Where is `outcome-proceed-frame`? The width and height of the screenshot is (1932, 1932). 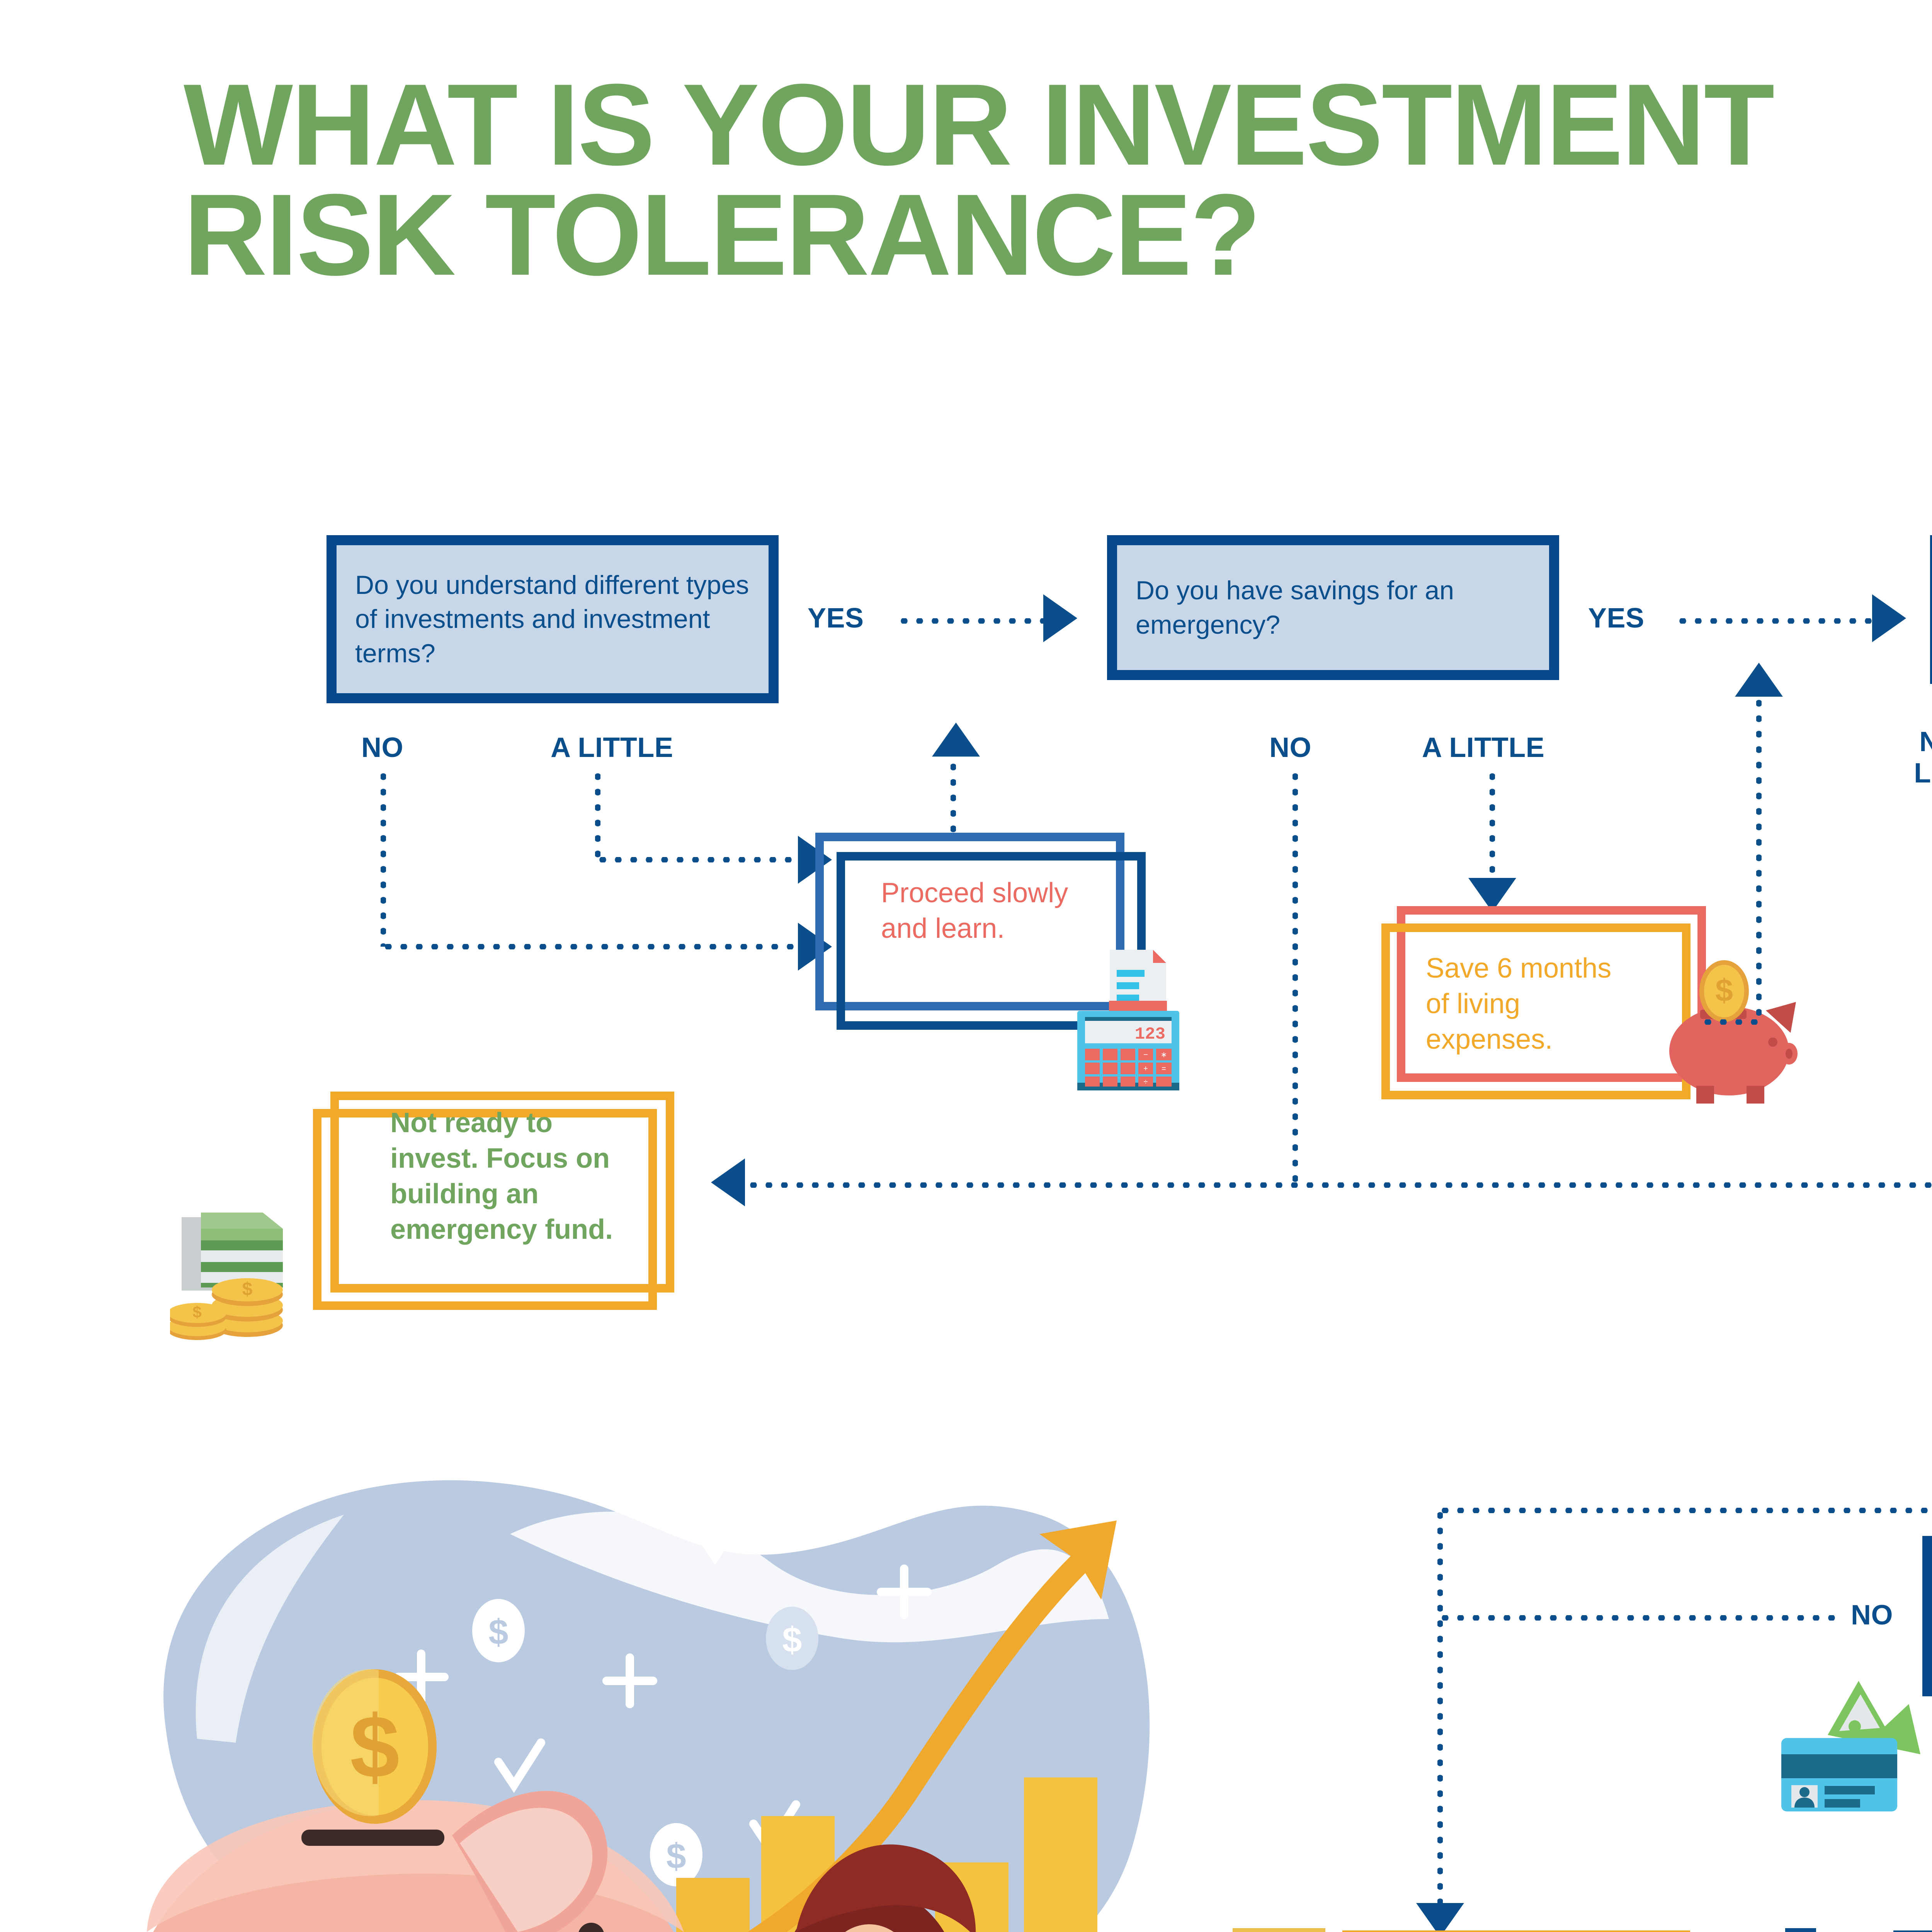 outcome-proceed-frame is located at coordinates (992, 941).